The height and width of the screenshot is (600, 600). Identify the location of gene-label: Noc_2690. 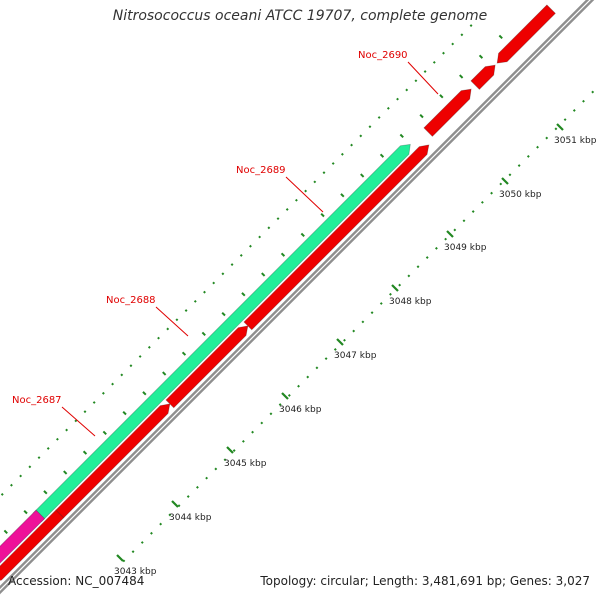
(383, 55).